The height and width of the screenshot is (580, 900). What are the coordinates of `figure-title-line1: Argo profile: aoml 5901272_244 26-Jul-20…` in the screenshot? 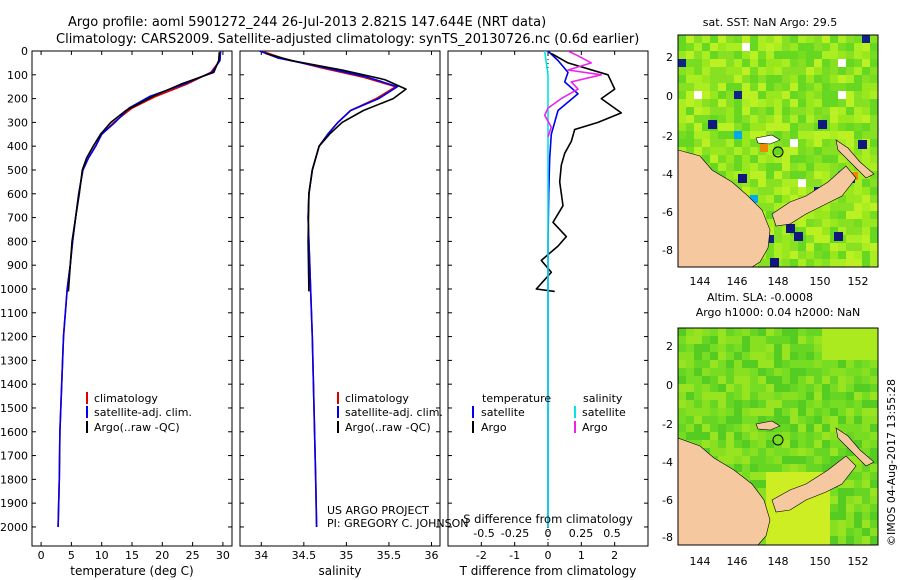 It's located at (307, 22).